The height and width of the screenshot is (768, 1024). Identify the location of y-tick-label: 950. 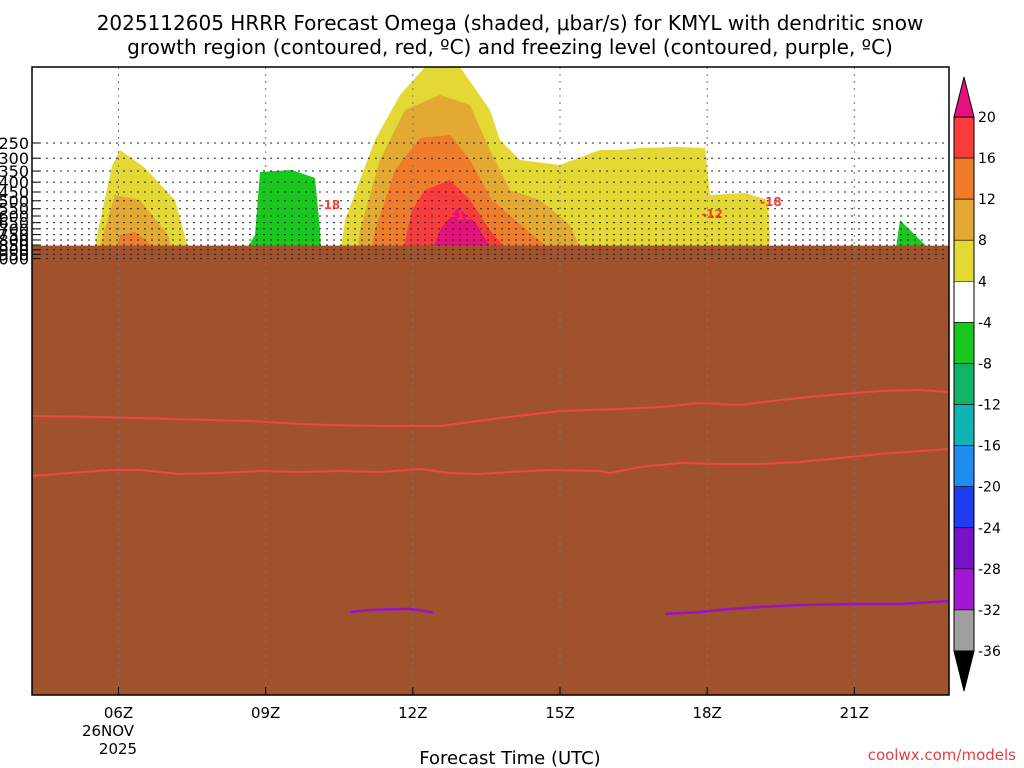
(14, 254).